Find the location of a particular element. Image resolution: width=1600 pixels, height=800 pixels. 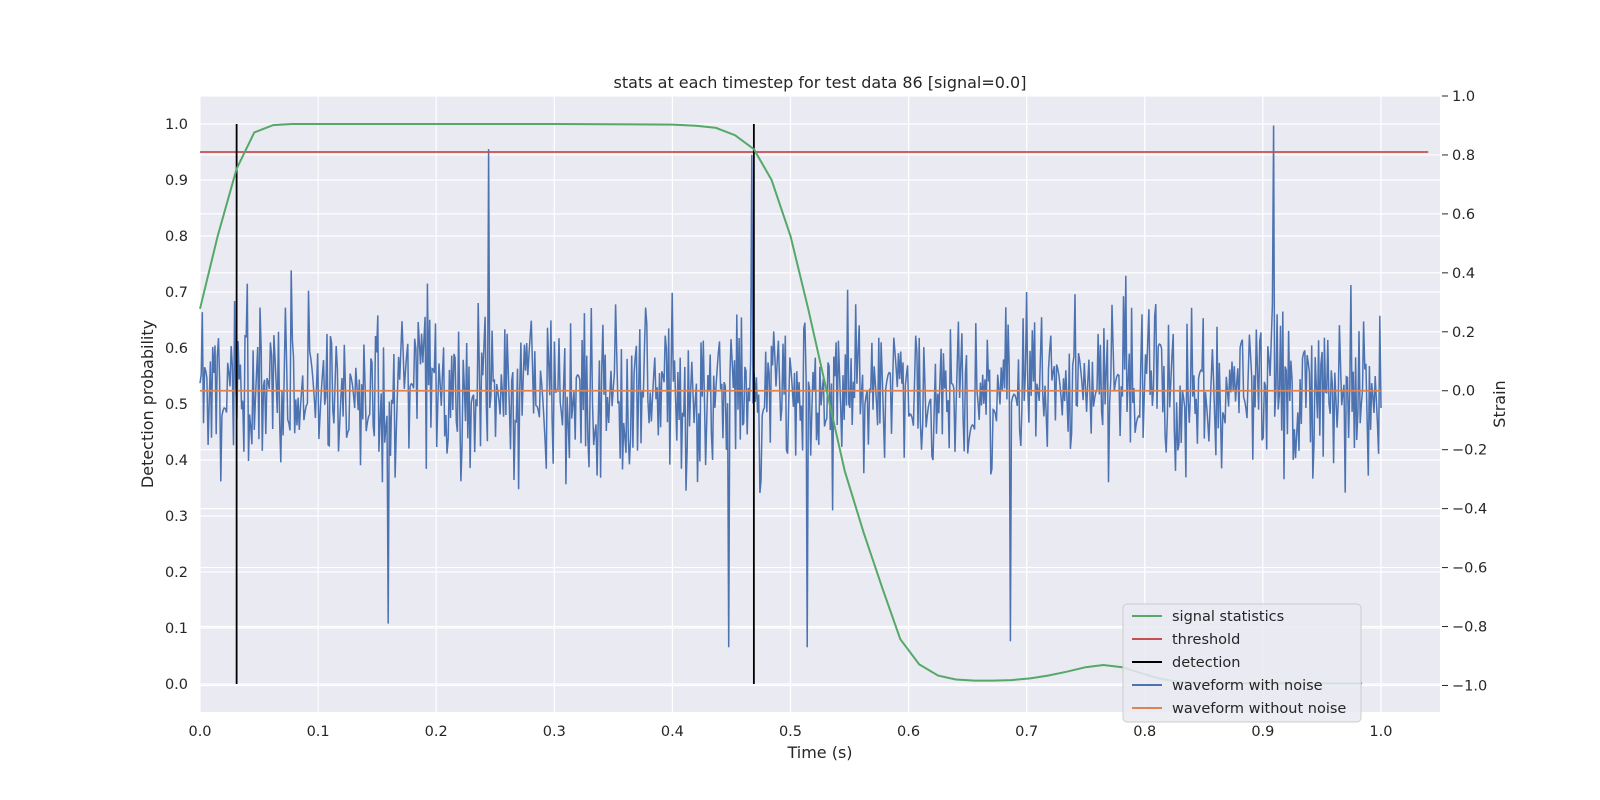

y2-tick-label: −1.0 is located at coordinates (1469, 686).